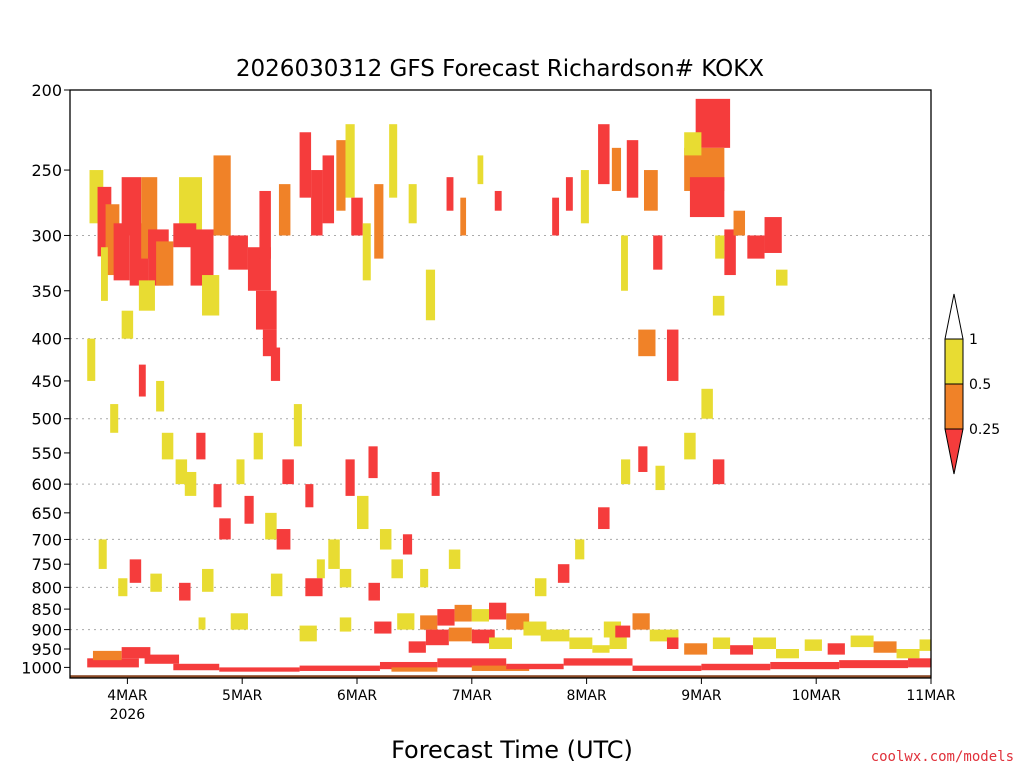  What do you see at coordinates (472, 696) in the screenshot?
I see `x-tick-label: 7MAR` at bounding box center [472, 696].